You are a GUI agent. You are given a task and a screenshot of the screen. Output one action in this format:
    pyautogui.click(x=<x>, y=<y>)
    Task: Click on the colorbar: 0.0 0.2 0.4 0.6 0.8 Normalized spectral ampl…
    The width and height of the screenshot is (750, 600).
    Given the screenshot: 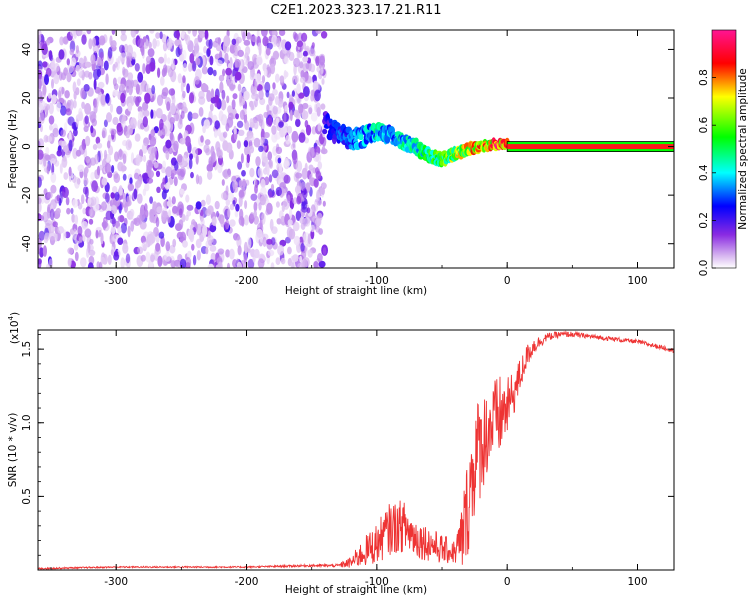 What is the action you would take?
    pyautogui.click(x=723, y=152)
    